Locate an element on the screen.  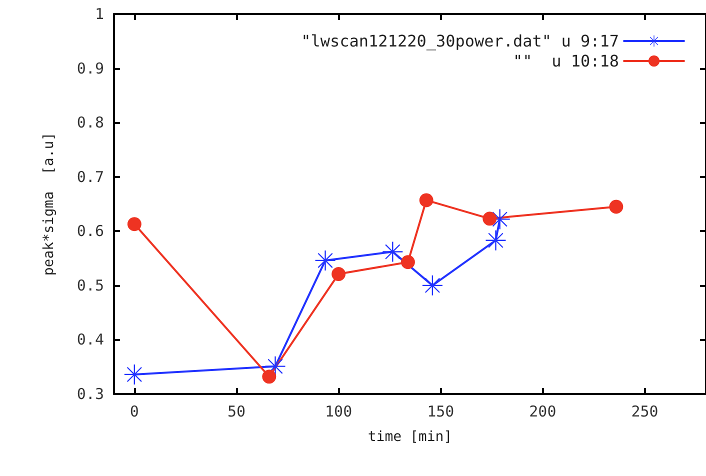
y-tick-label: 0.5 is located at coordinates (90, 285).